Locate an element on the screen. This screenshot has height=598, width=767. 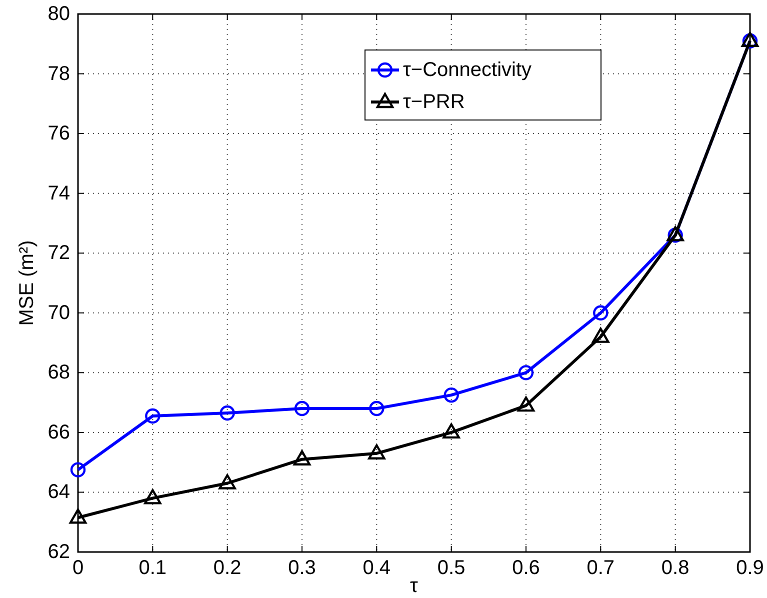
x-tick-label: 0.5 is located at coordinates (451, 568).